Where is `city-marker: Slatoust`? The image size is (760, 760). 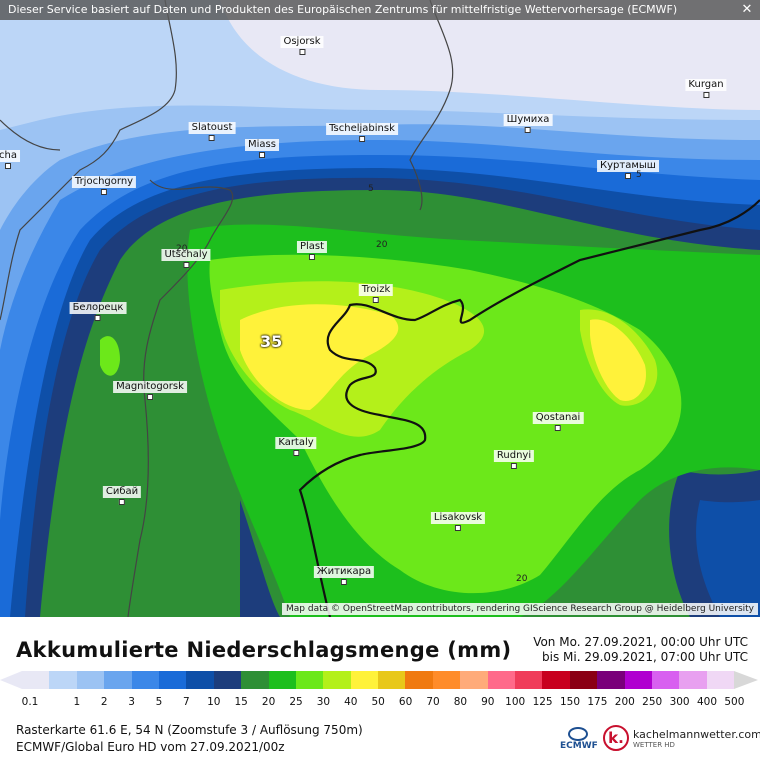 city-marker: Slatoust is located at coordinates (212, 131).